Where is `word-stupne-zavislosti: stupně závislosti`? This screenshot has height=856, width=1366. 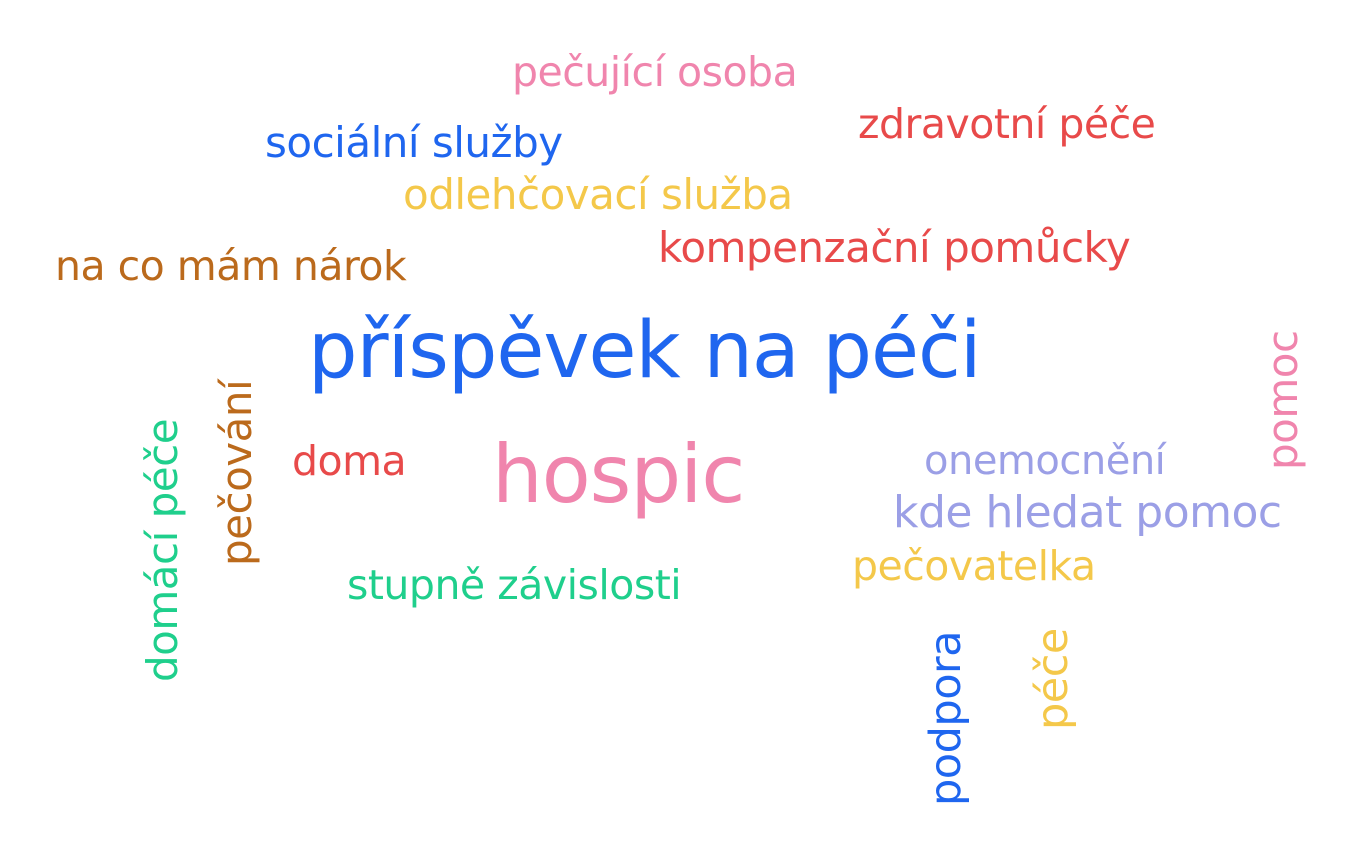 word-stupne-zavislosti: stupně závislosti is located at coordinates (514, 585).